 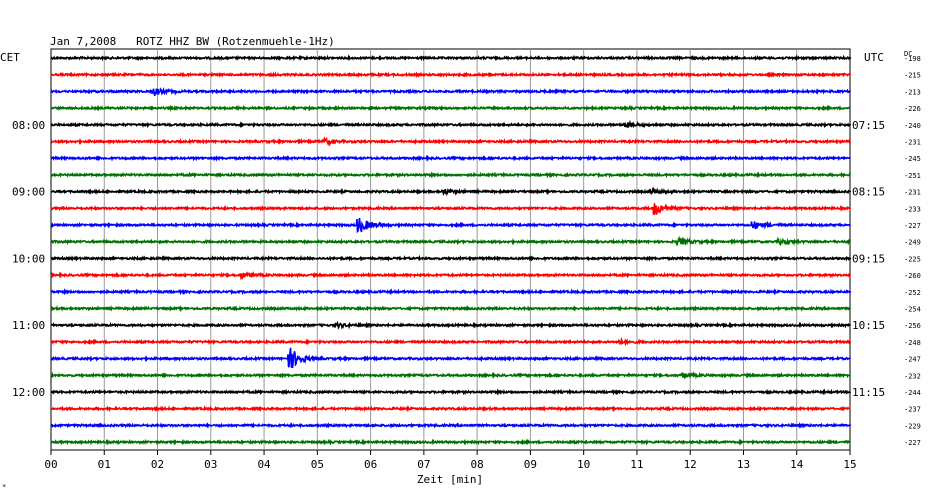 What do you see at coordinates (210, 464) in the screenshot?
I see `x-tick-label: 03` at bounding box center [210, 464].